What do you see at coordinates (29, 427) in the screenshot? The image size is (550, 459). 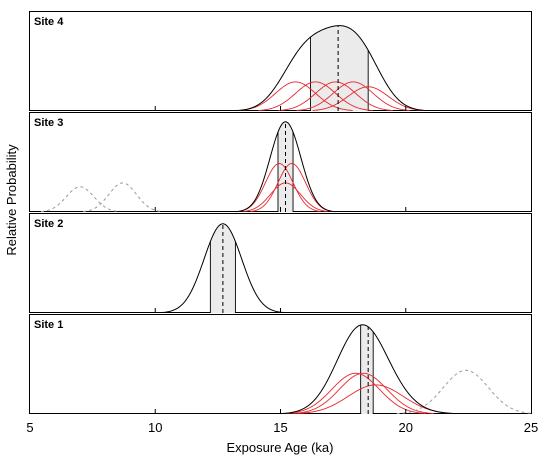 I see `x-tick-label-5: 5` at bounding box center [29, 427].